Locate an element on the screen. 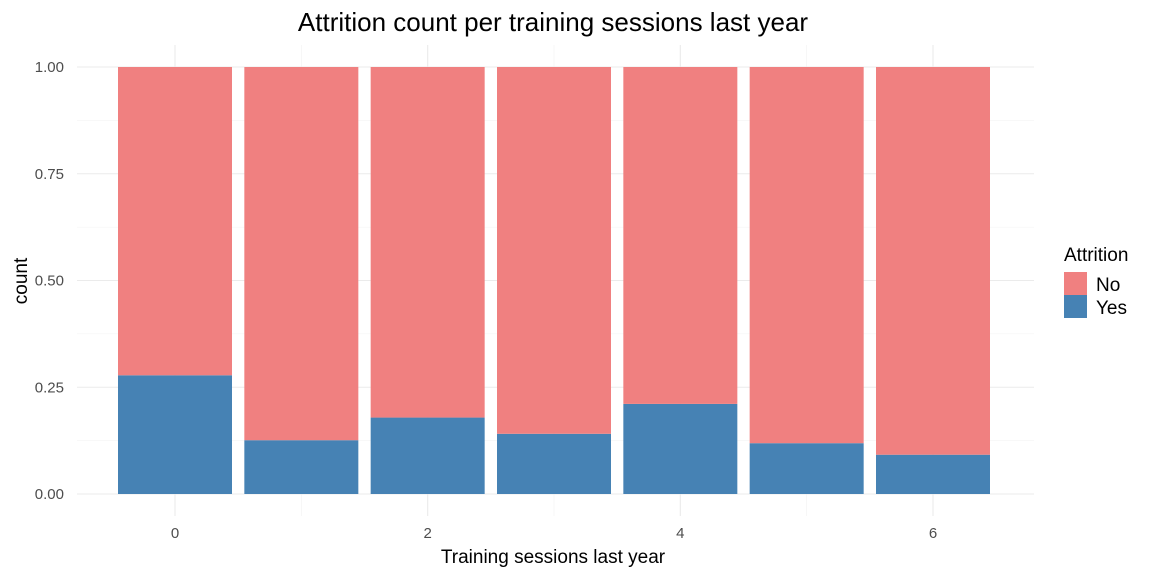 The height and width of the screenshot is (576, 1152). y-tick-label: 0.75 is located at coordinates (49, 174).